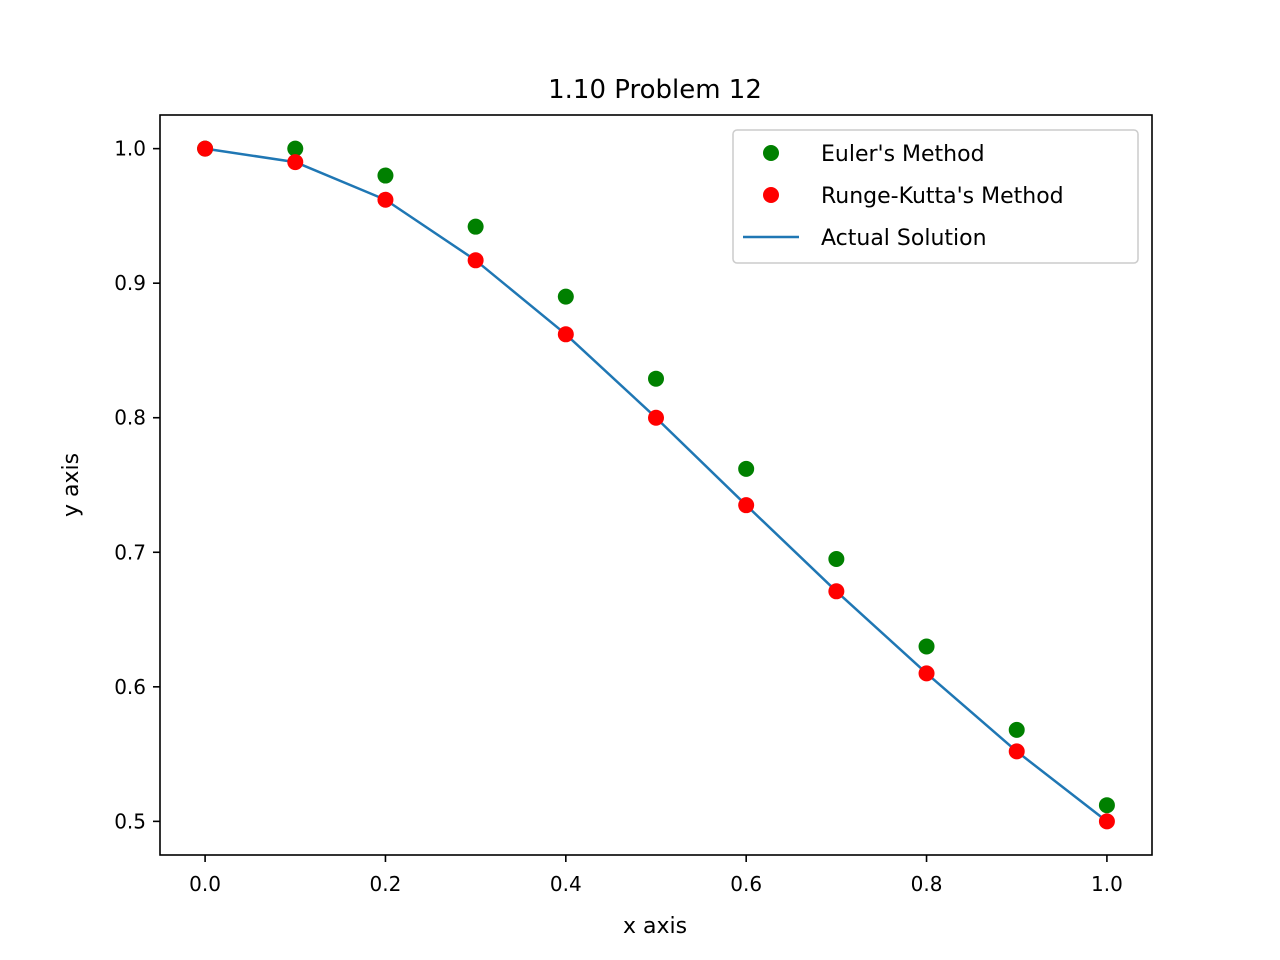 The height and width of the screenshot is (960, 1280). Describe the element at coordinates (655, 926) in the screenshot. I see `x-axis-label: x axis` at that location.